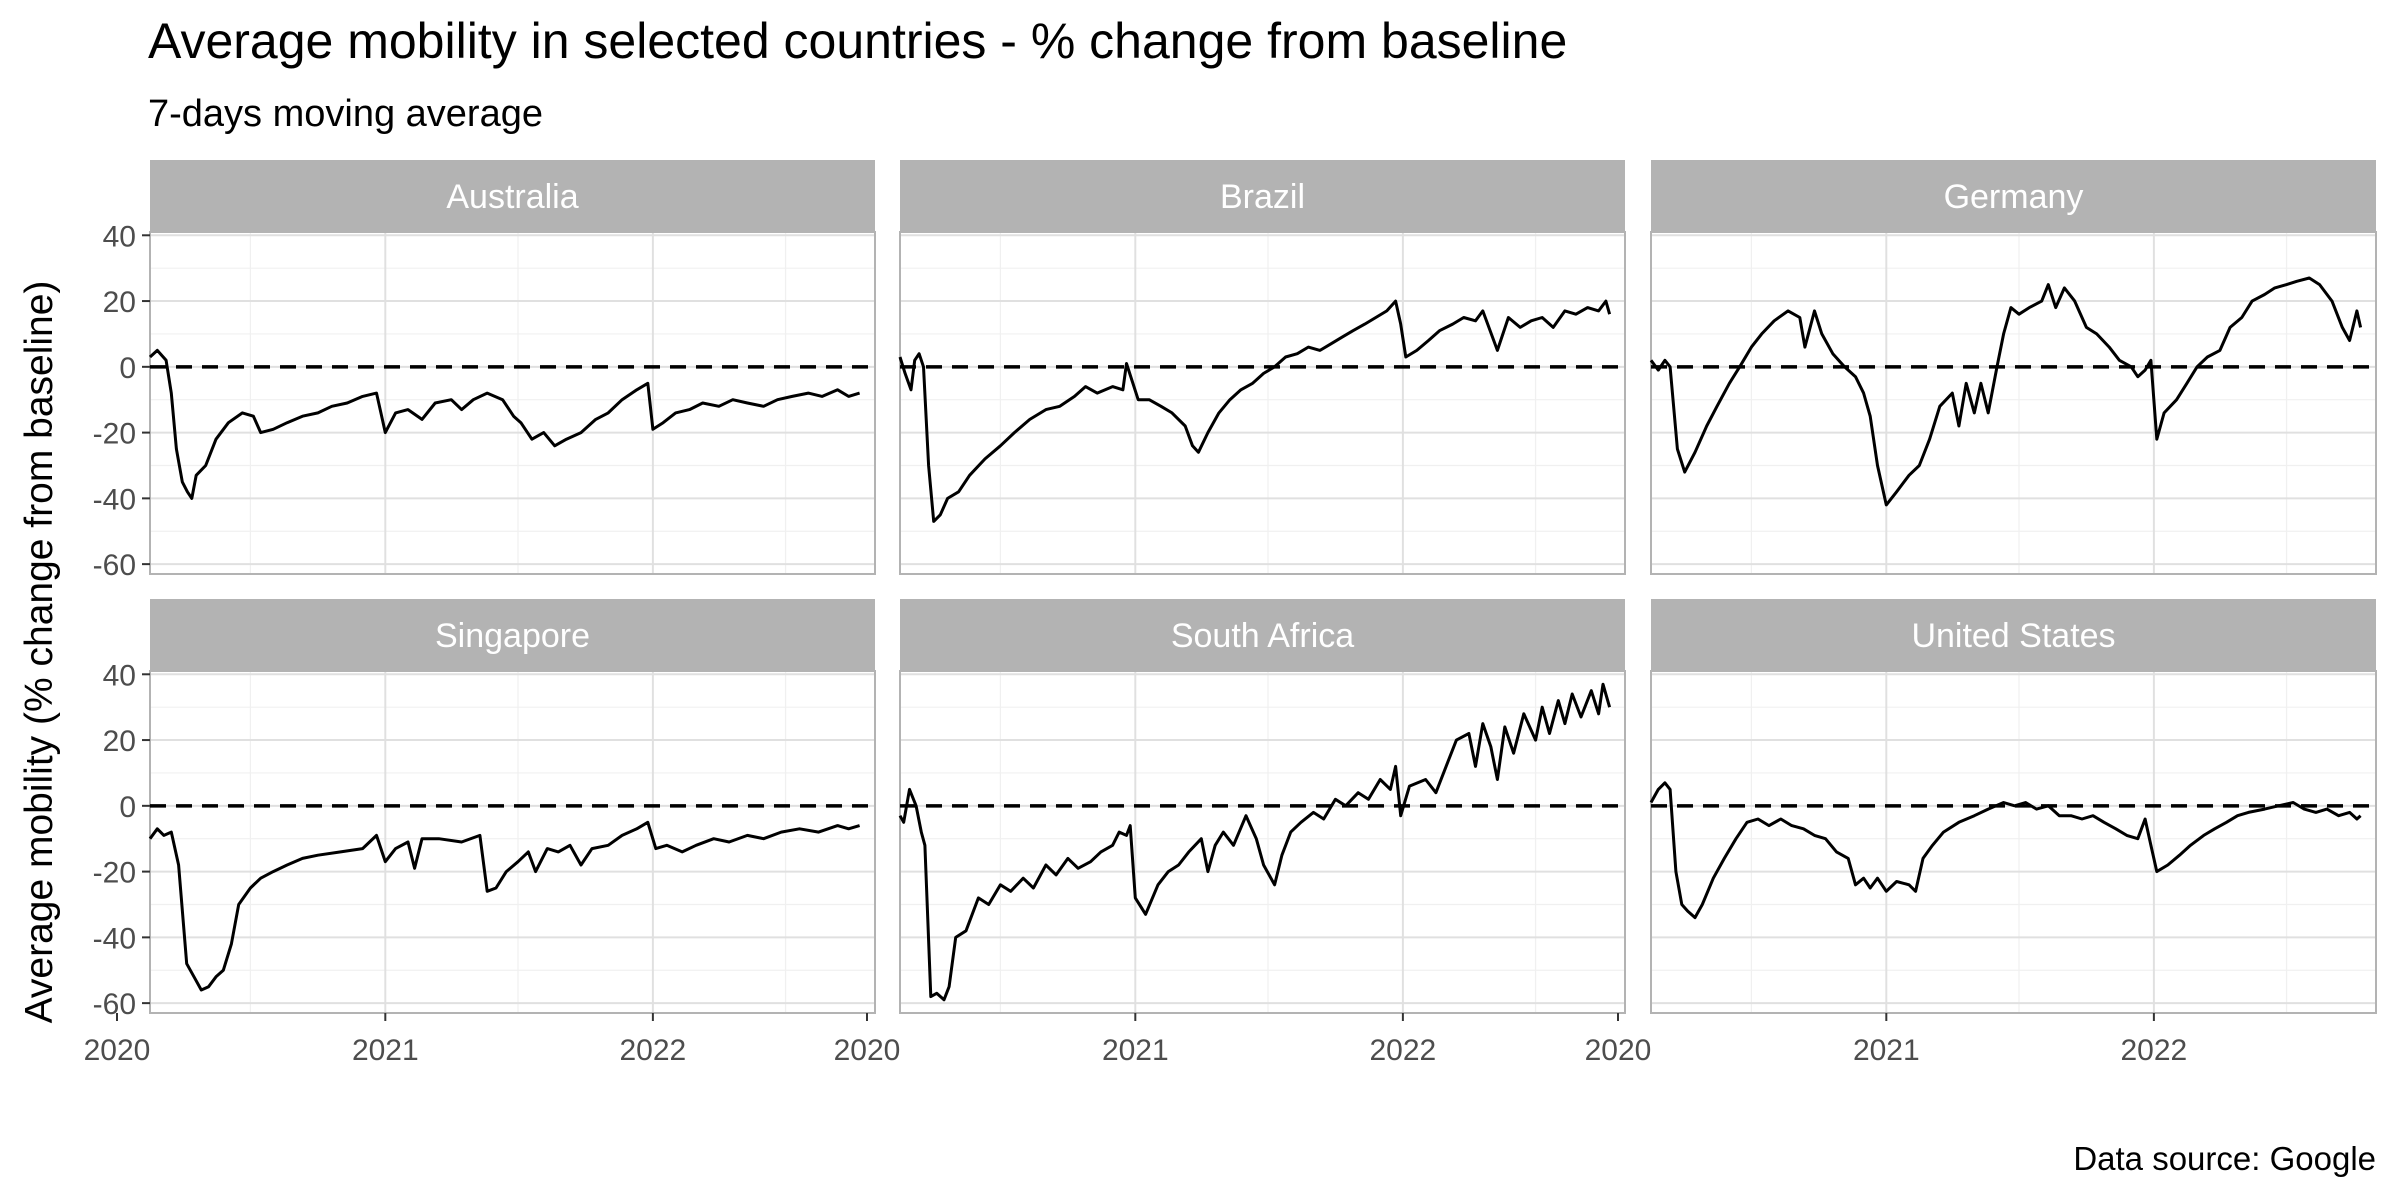 This screenshot has height=1200, width=2400. I want to click on facet-panel: Australia 40 20 0 -20 -40 -60, so click(484, 371).